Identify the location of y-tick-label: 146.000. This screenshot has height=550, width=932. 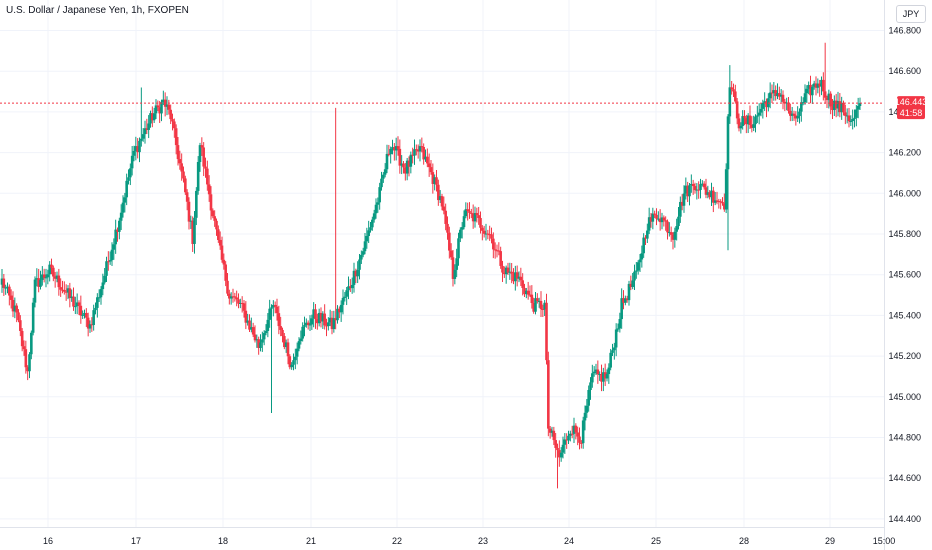
(904, 193).